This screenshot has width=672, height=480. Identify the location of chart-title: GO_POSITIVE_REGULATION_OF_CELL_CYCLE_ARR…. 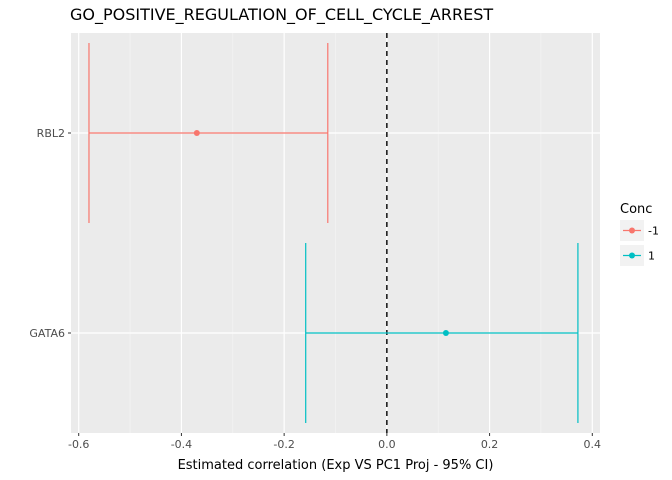
(281, 15).